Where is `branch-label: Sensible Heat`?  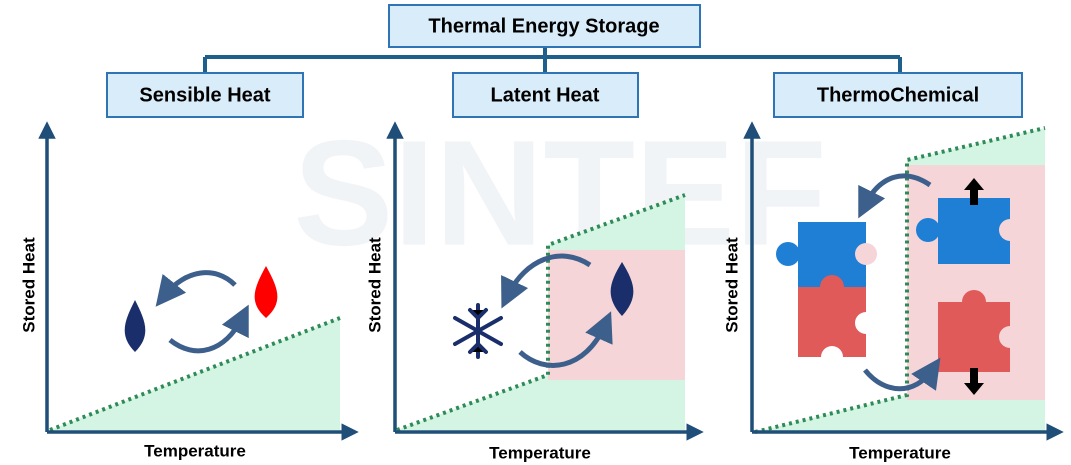
branch-label: Sensible Heat is located at coordinates (205, 95).